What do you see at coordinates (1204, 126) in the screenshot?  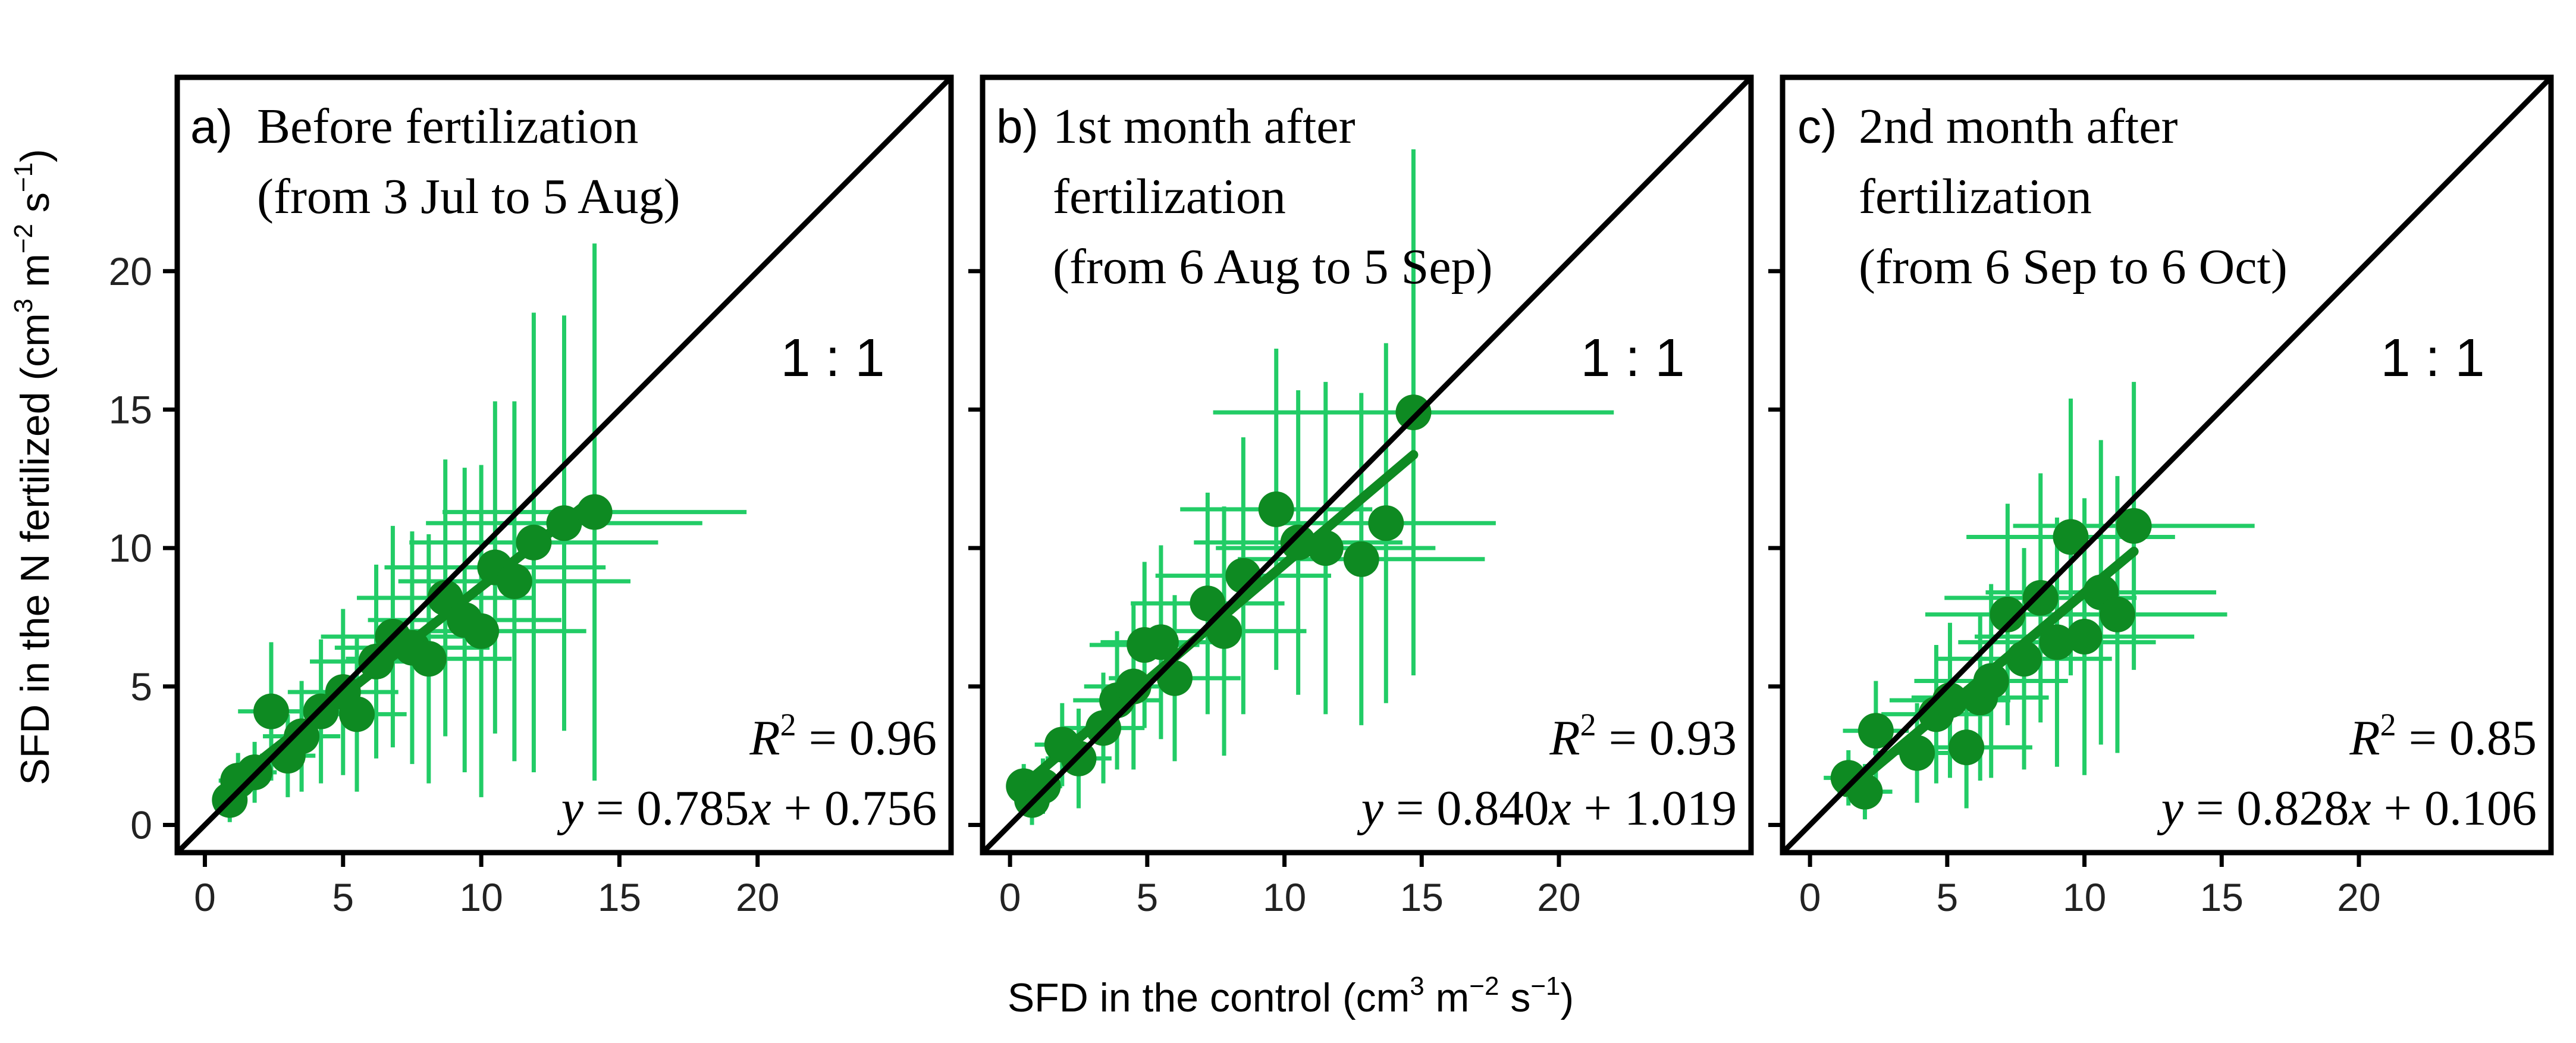 I see `panel-b-title-line-1: 1st month after` at bounding box center [1204, 126].